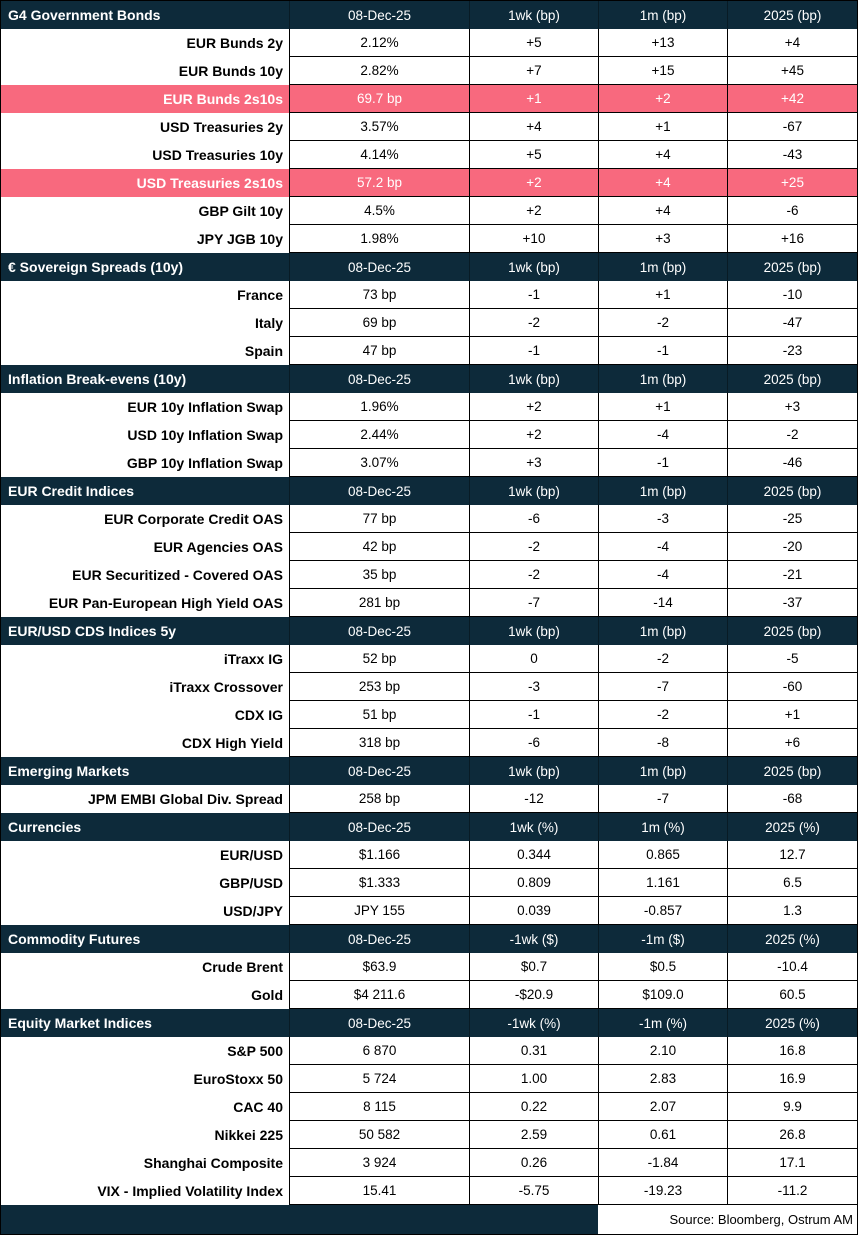 The height and width of the screenshot is (1235, 858). Describe the element at coordinates (792, 295) in the screenshot. I see `cell-value: -10` at that location.